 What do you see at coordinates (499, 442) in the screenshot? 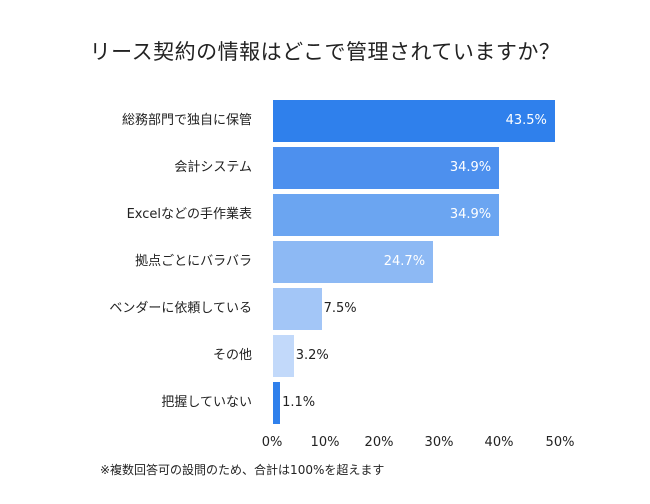
I see `x-tick-label: 40%` at bounding box center [499, 442].